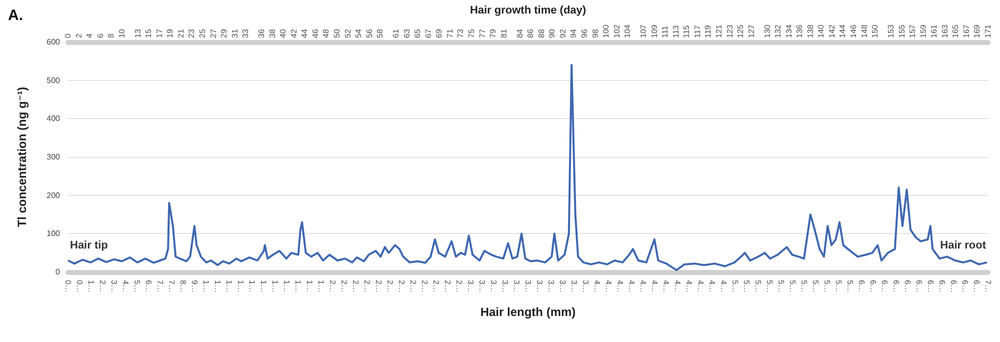 The height and width of the screenshot is (342, 1000). Describe the element at coordinates (821, 31) in the screenshot. I see `x2-tick-label: 140` at that location.